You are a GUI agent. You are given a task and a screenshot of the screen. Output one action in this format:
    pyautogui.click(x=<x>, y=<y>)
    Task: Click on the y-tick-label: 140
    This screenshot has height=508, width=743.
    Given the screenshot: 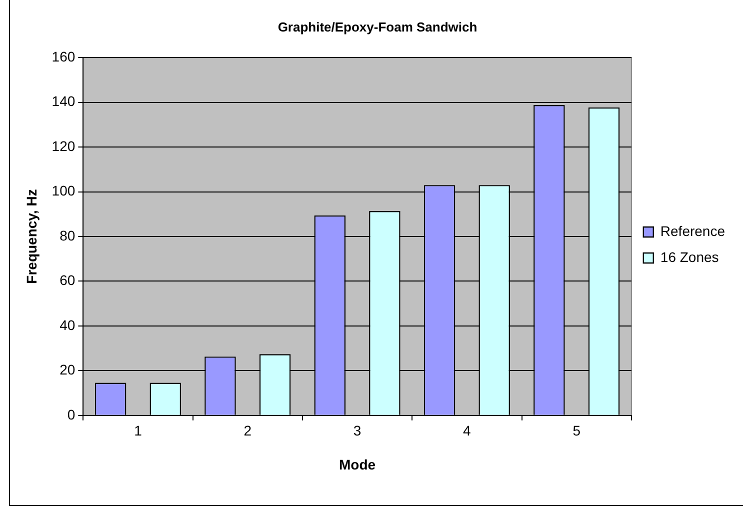 What is the action you would take?
    pyautogui.click(x=64, y=101)
    